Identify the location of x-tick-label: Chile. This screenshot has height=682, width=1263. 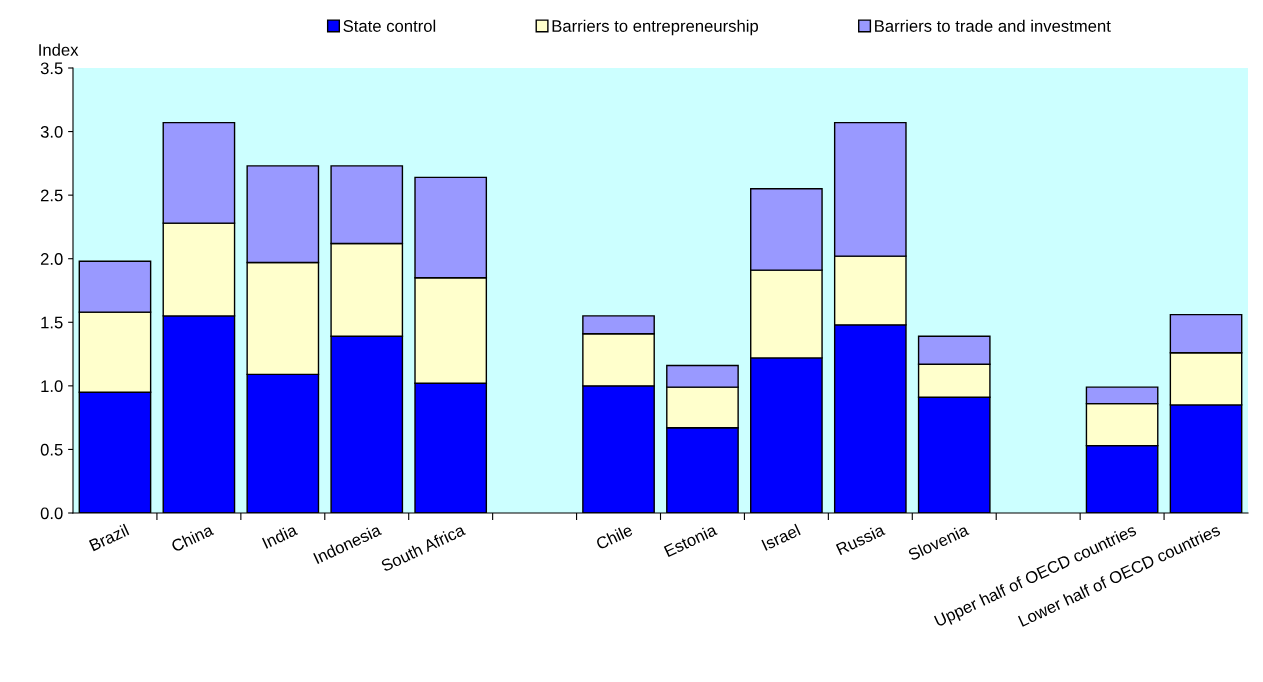
(614, 536).